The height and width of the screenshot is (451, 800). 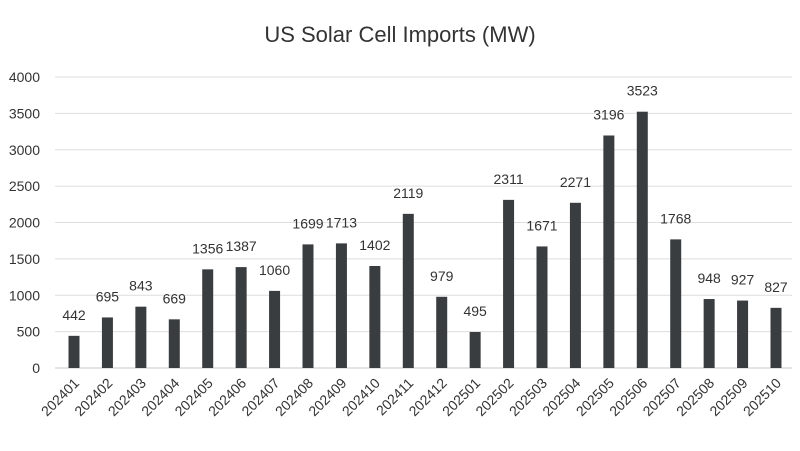 I want to click on x-tick-label: 202410, so click(x=361, y=397).